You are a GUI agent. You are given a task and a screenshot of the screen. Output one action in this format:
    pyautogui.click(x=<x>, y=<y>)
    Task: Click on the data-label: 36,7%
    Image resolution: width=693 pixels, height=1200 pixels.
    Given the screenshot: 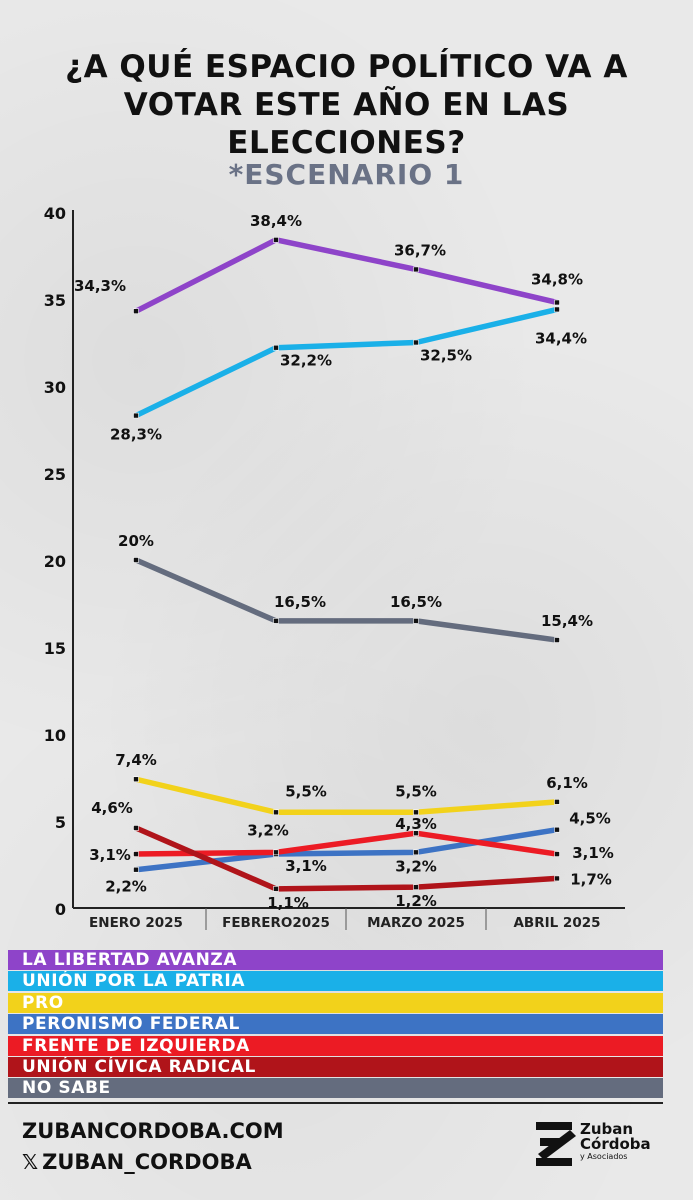 What is the action you would take?
    pyautogui.click(x=420, y=250)
    